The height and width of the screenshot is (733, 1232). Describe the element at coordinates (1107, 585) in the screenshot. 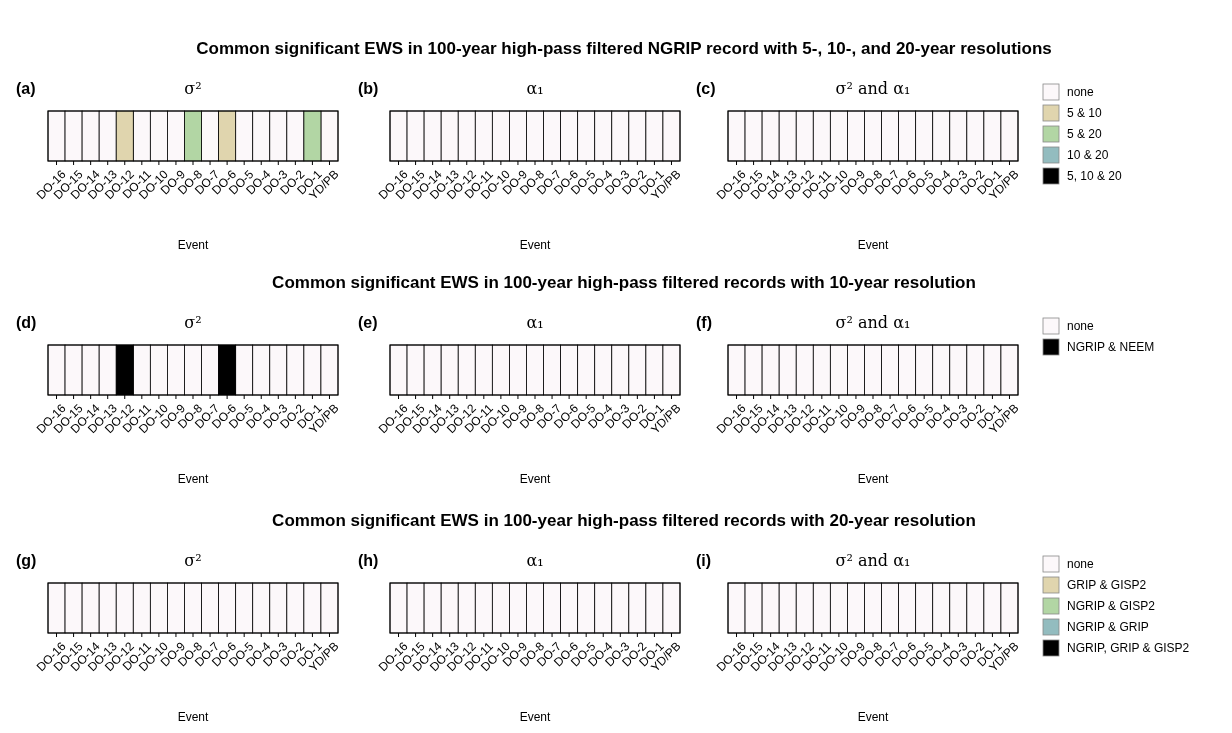

I see `legend-label: GRIP & GISP2` at that location.